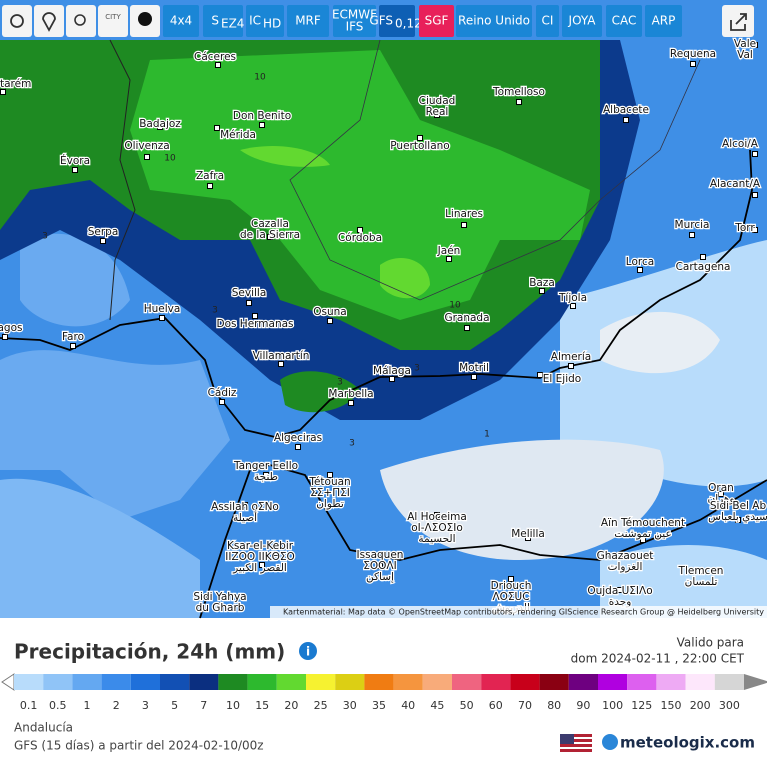 The height and width of the screenshot is (770, 767). I want to click on city-label: Sidi Yahya, so click(219, 597).